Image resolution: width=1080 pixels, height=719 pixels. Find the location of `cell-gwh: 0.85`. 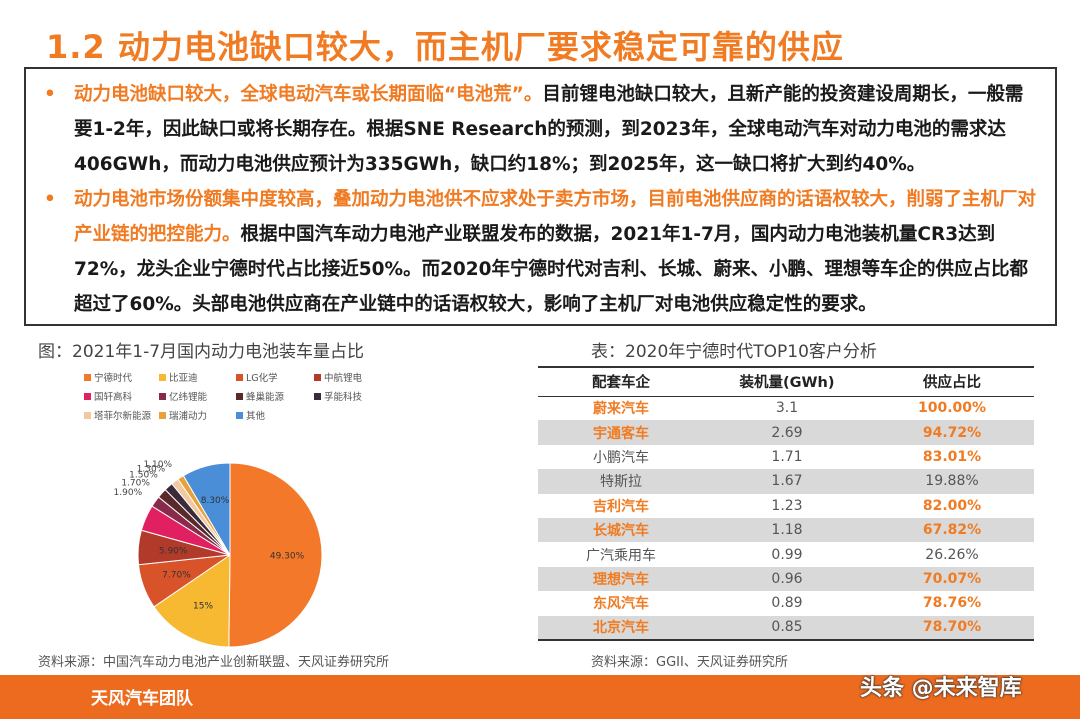

cell-gwh: 0.85 is located at coordinates (787, 627).